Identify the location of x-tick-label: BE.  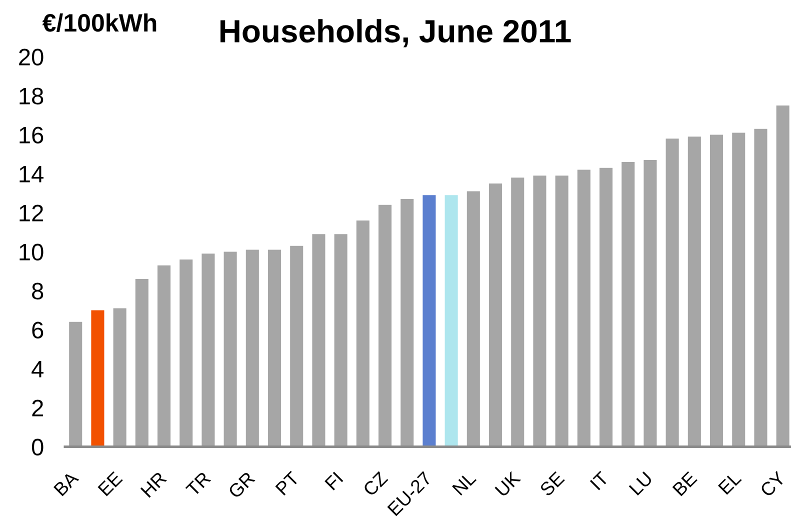
(685, 483).